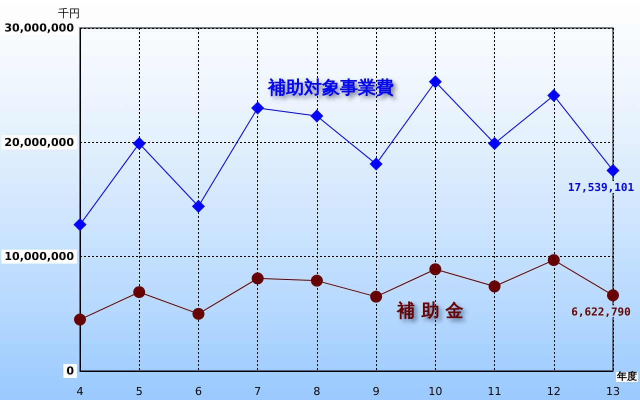 The height and width of the screenshot is (400, 640). I want to click on x-tick-label: 9, so click(376, 391).